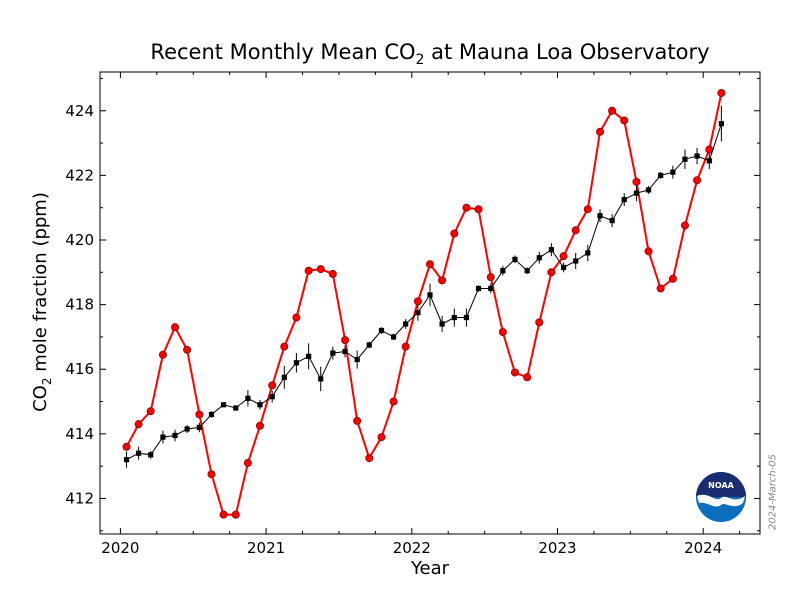 This screenshot has height=600, width=800. Describe the element at coordinates (721, 485) in the screenshot. I see `logo-text: NOAA` at that location.